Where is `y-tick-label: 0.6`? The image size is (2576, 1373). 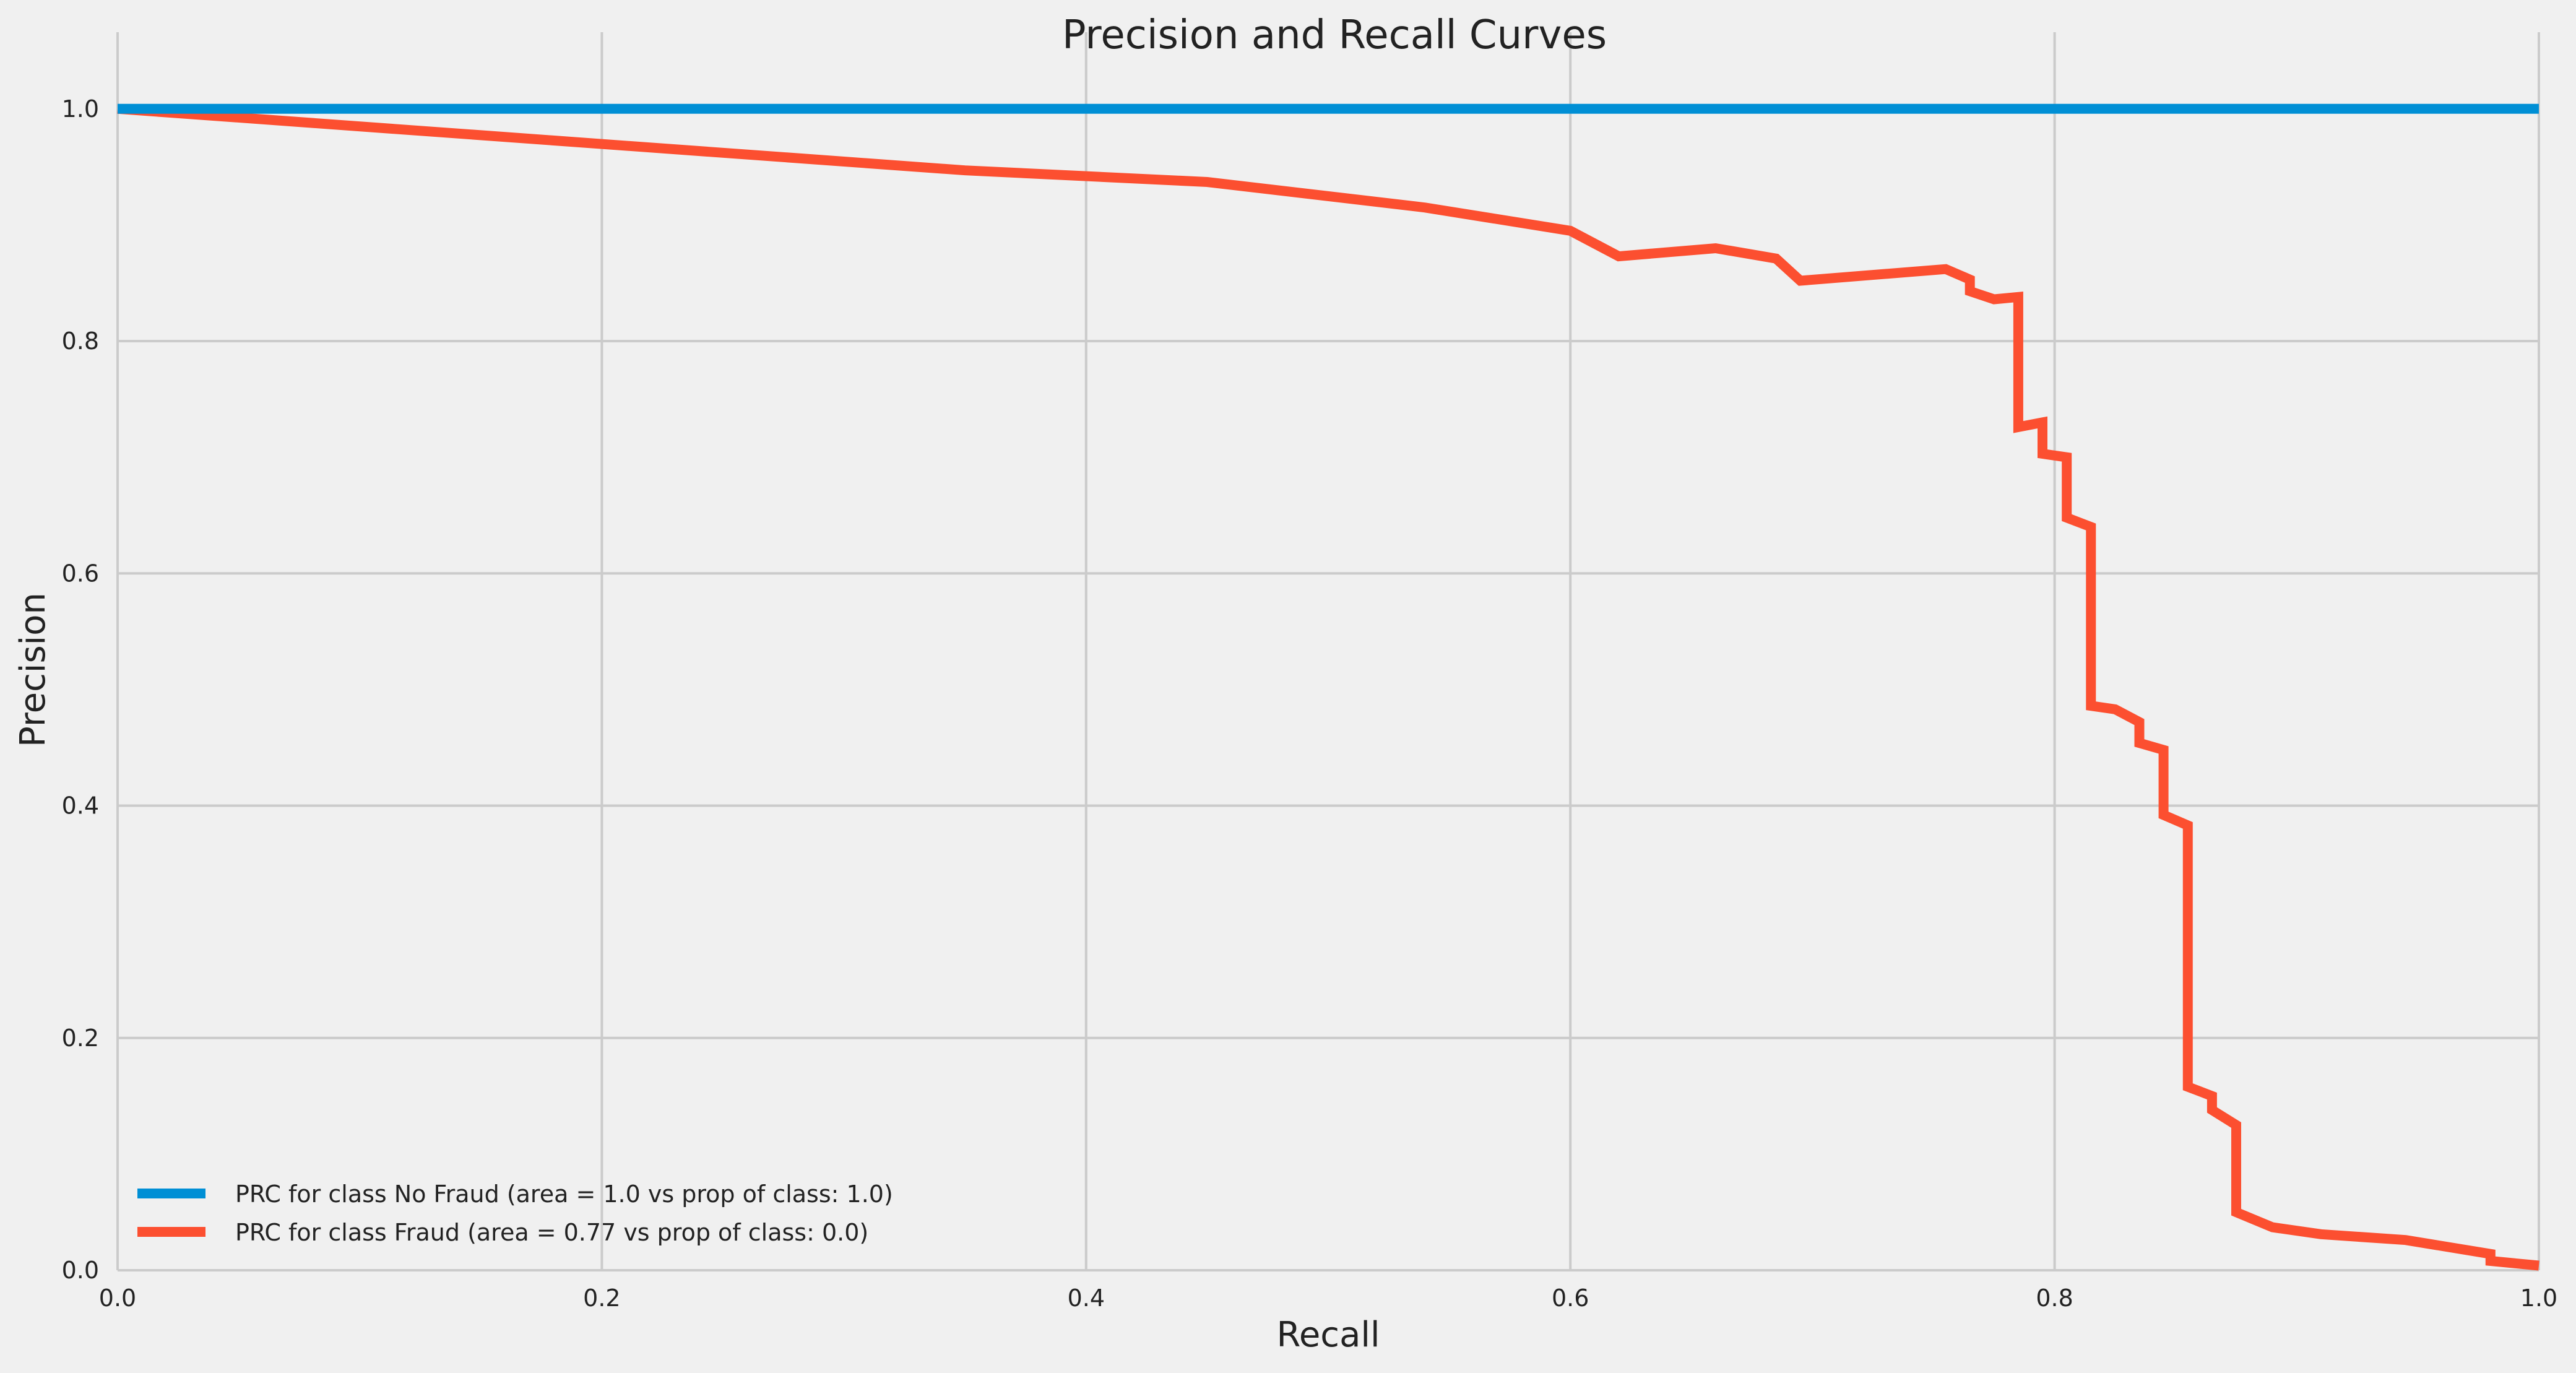 y-tick-label: 0.6 is located at coordinates (80, 573).